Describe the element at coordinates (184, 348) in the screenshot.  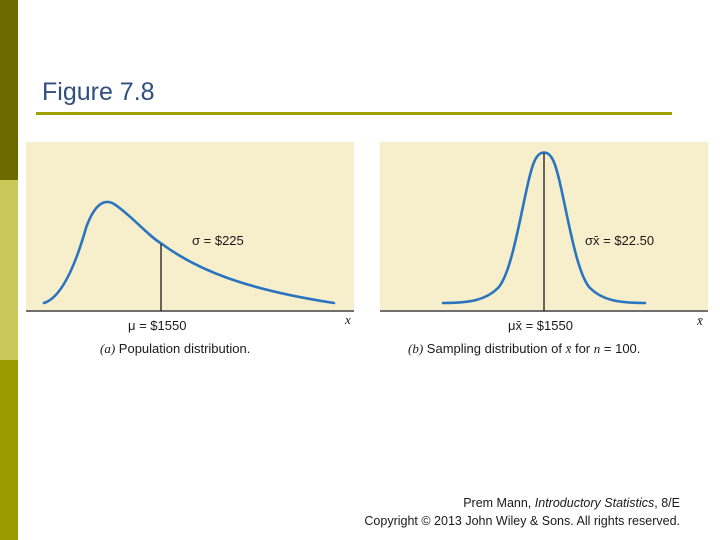
I see `panel-a-caption-text: Population distribution.` at that location.